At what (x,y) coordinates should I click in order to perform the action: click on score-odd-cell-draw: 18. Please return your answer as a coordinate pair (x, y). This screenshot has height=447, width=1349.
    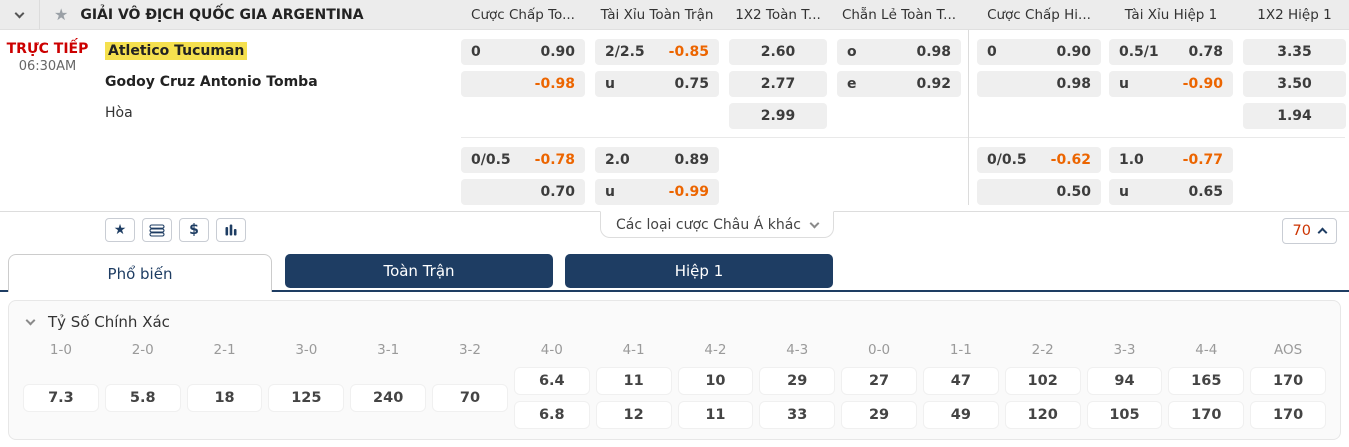
    Looking at the image, I should click on (224, 398).